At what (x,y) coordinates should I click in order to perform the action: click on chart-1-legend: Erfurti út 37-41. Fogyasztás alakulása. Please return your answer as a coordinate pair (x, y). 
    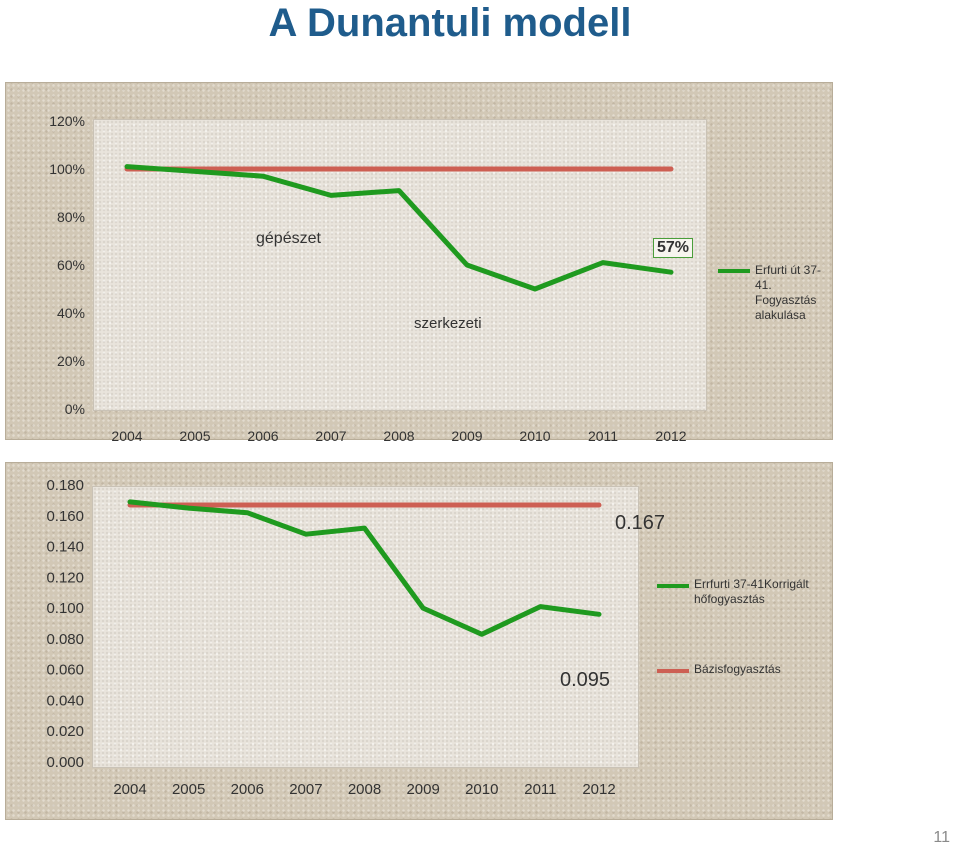
    Looking at the image, I should click on (773, 293).